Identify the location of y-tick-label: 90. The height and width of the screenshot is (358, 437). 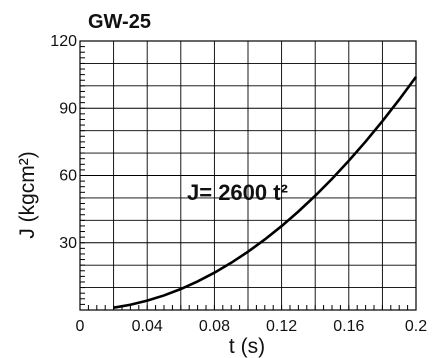
(68, 108).